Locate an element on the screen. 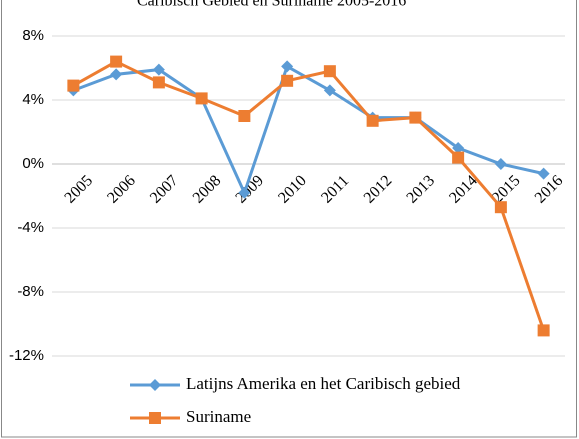 This screenshot has height=439, width=579. y-tick-label: -4% is located at coordinates (30, 227).